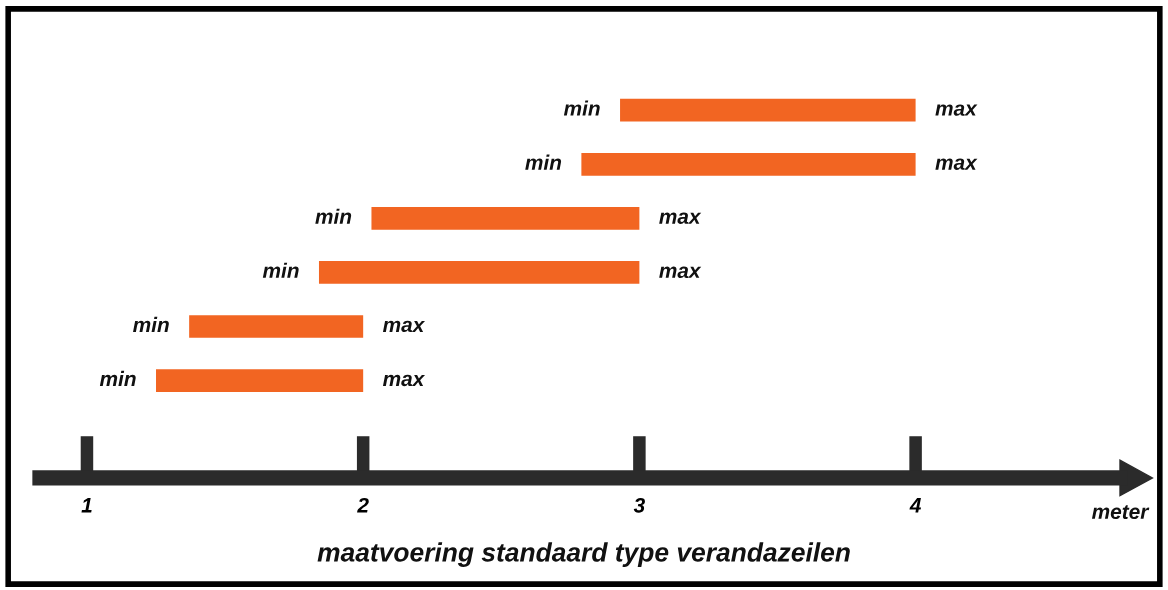 Image resolution: width=1168 pixels, height=590 pixels. Describe the element at coordinates (1120, 512) in the screenshot. I see `x-axis-title: meter` at that location.